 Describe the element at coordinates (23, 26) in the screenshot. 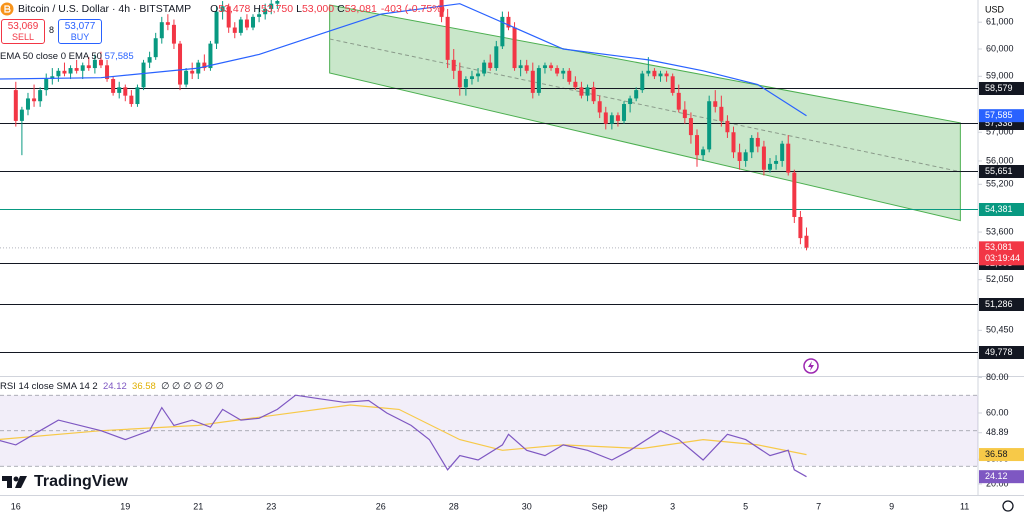

I see `sell-price: 53,069` at that location.